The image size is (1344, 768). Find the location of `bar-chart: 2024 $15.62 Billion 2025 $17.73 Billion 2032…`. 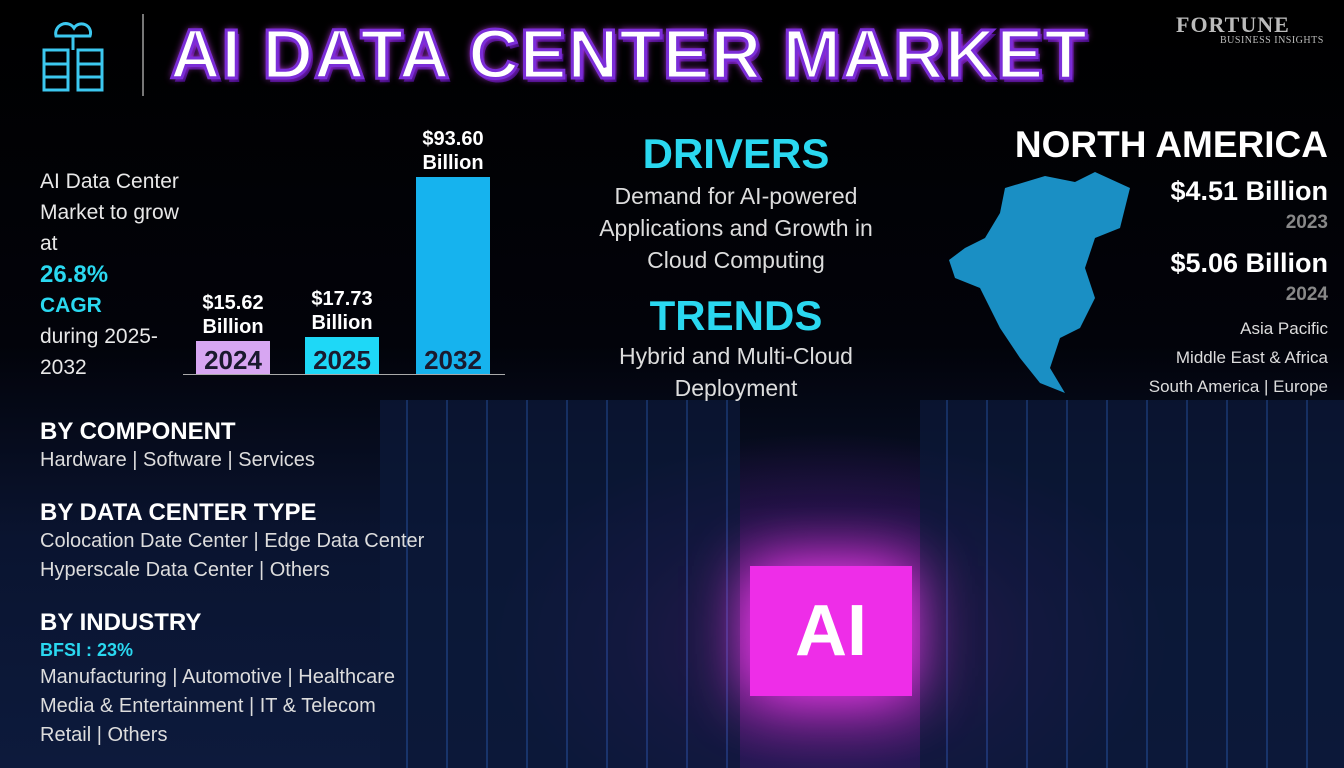

bar-chart: 2024 $15.62 Billion 2025 $17.73 Billion 2032… is located at coordinates (344, 247).